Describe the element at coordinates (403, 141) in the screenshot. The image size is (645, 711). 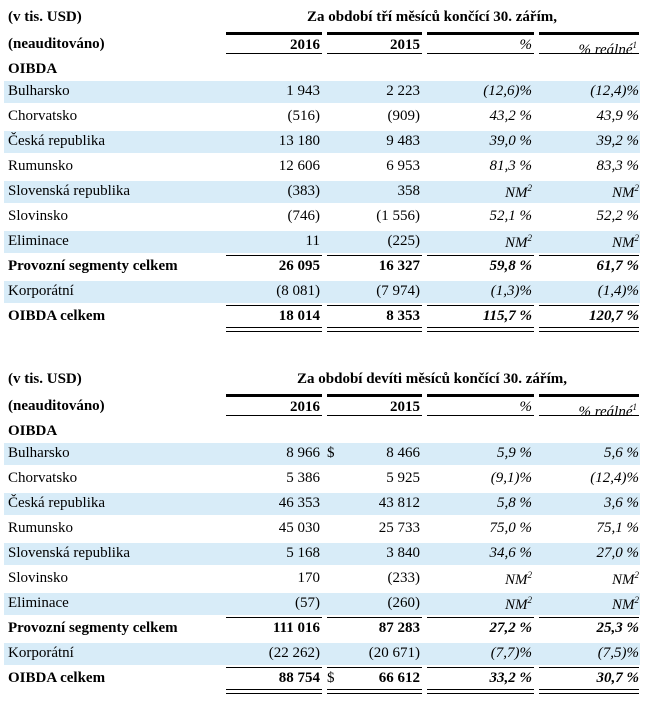
I see `value-2015: 9 483` at that location.